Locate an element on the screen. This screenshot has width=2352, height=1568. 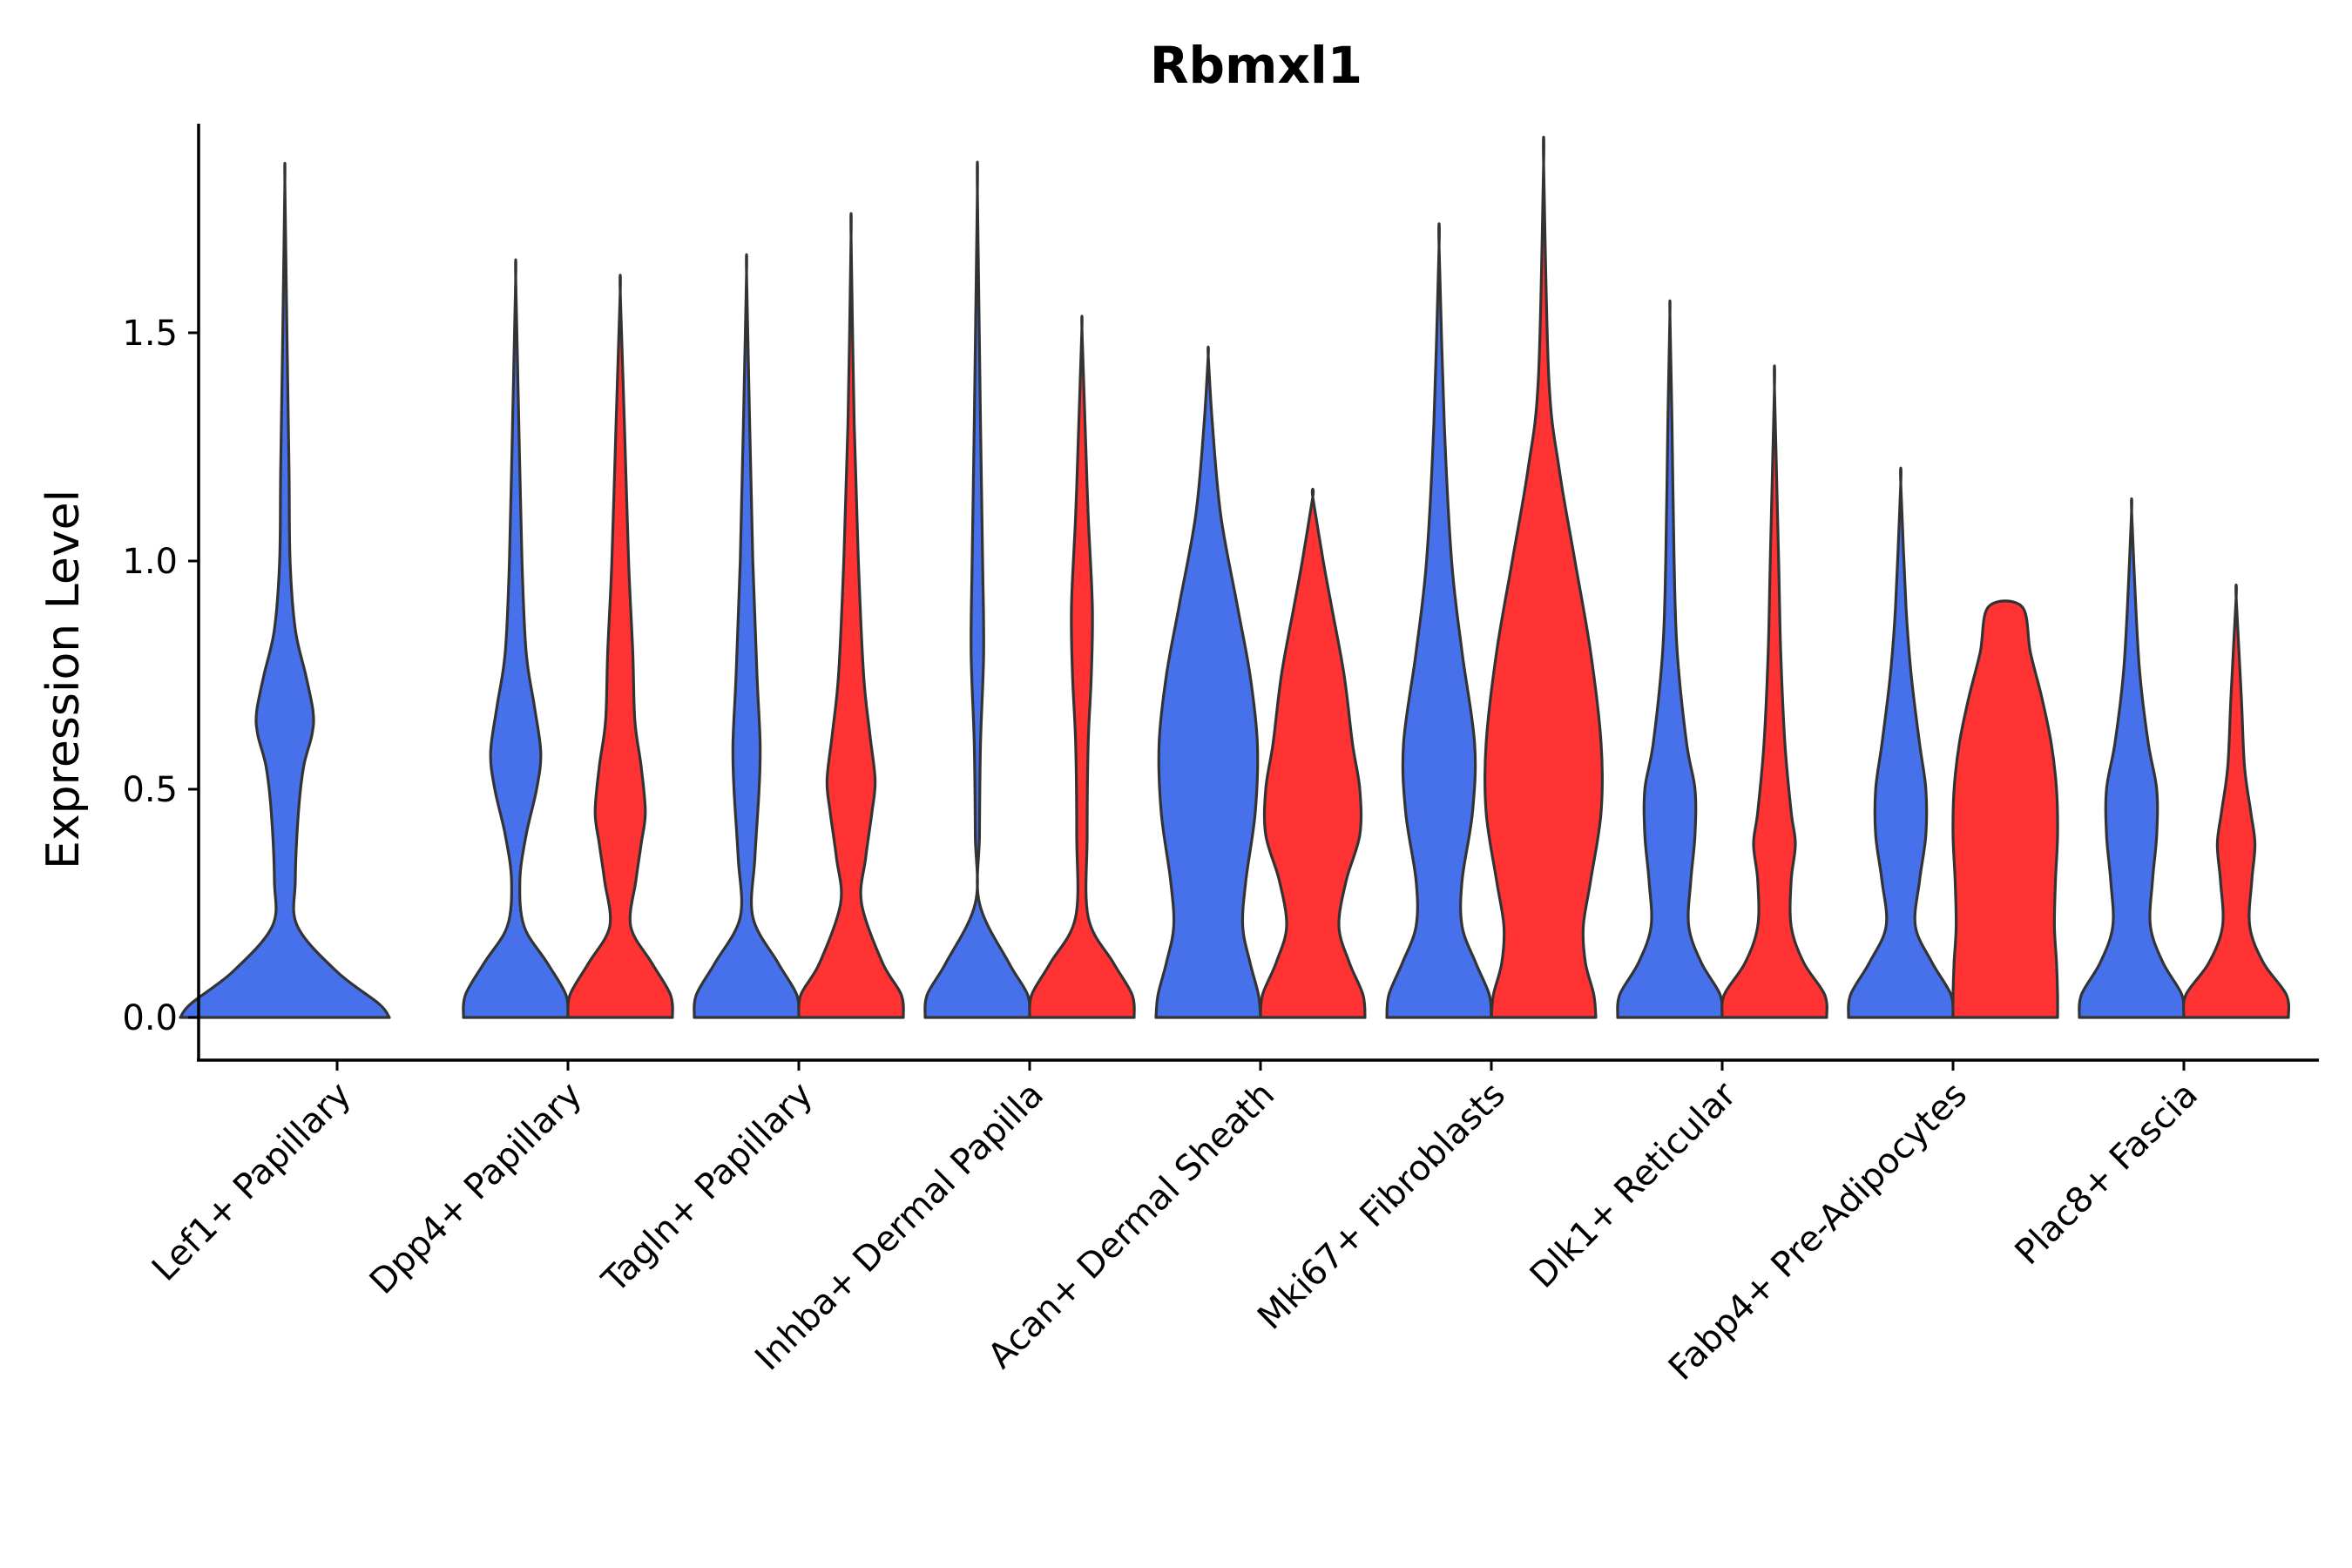
y-tick-label: 0.0 is located at coordinates (150, 1018).